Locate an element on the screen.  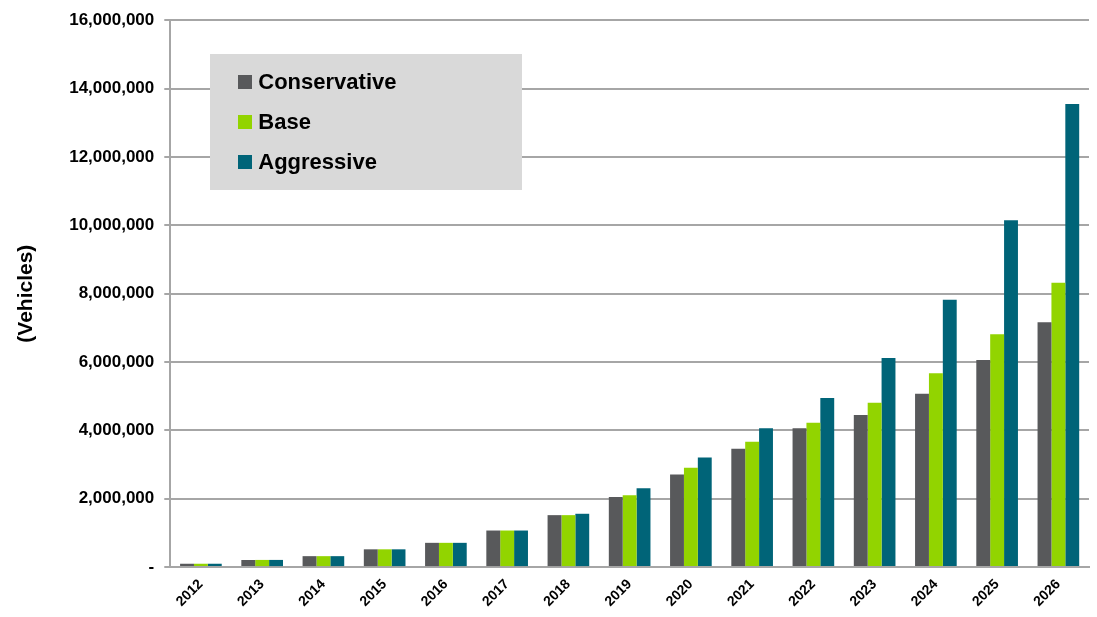
y-tick-label: 10,000,000 is located at coordinates (112, 224).